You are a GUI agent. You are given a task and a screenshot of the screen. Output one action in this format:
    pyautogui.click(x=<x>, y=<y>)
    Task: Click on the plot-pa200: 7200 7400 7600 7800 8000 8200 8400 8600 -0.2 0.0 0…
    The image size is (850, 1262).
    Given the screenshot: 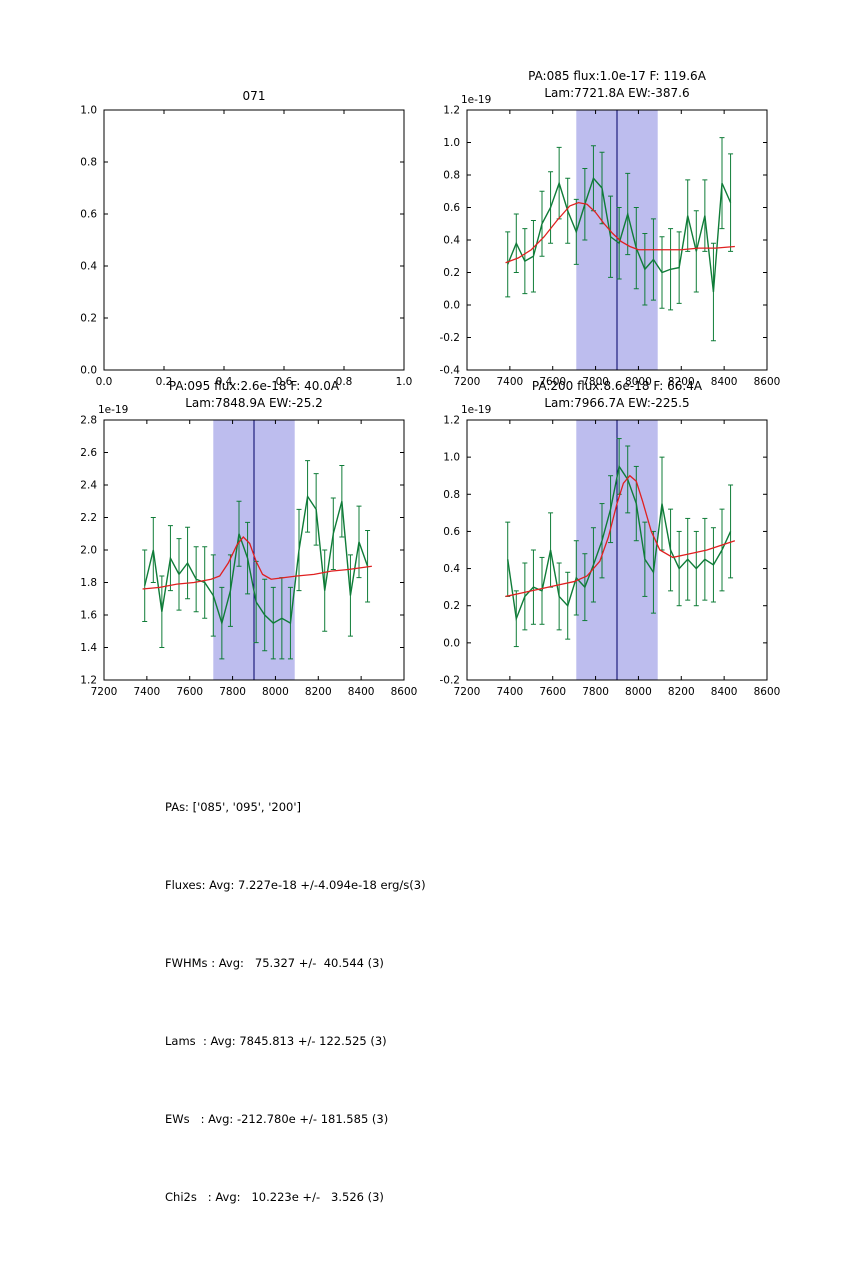 What is the action you would take?
    pyautogui.click(x=597, y=542)
    